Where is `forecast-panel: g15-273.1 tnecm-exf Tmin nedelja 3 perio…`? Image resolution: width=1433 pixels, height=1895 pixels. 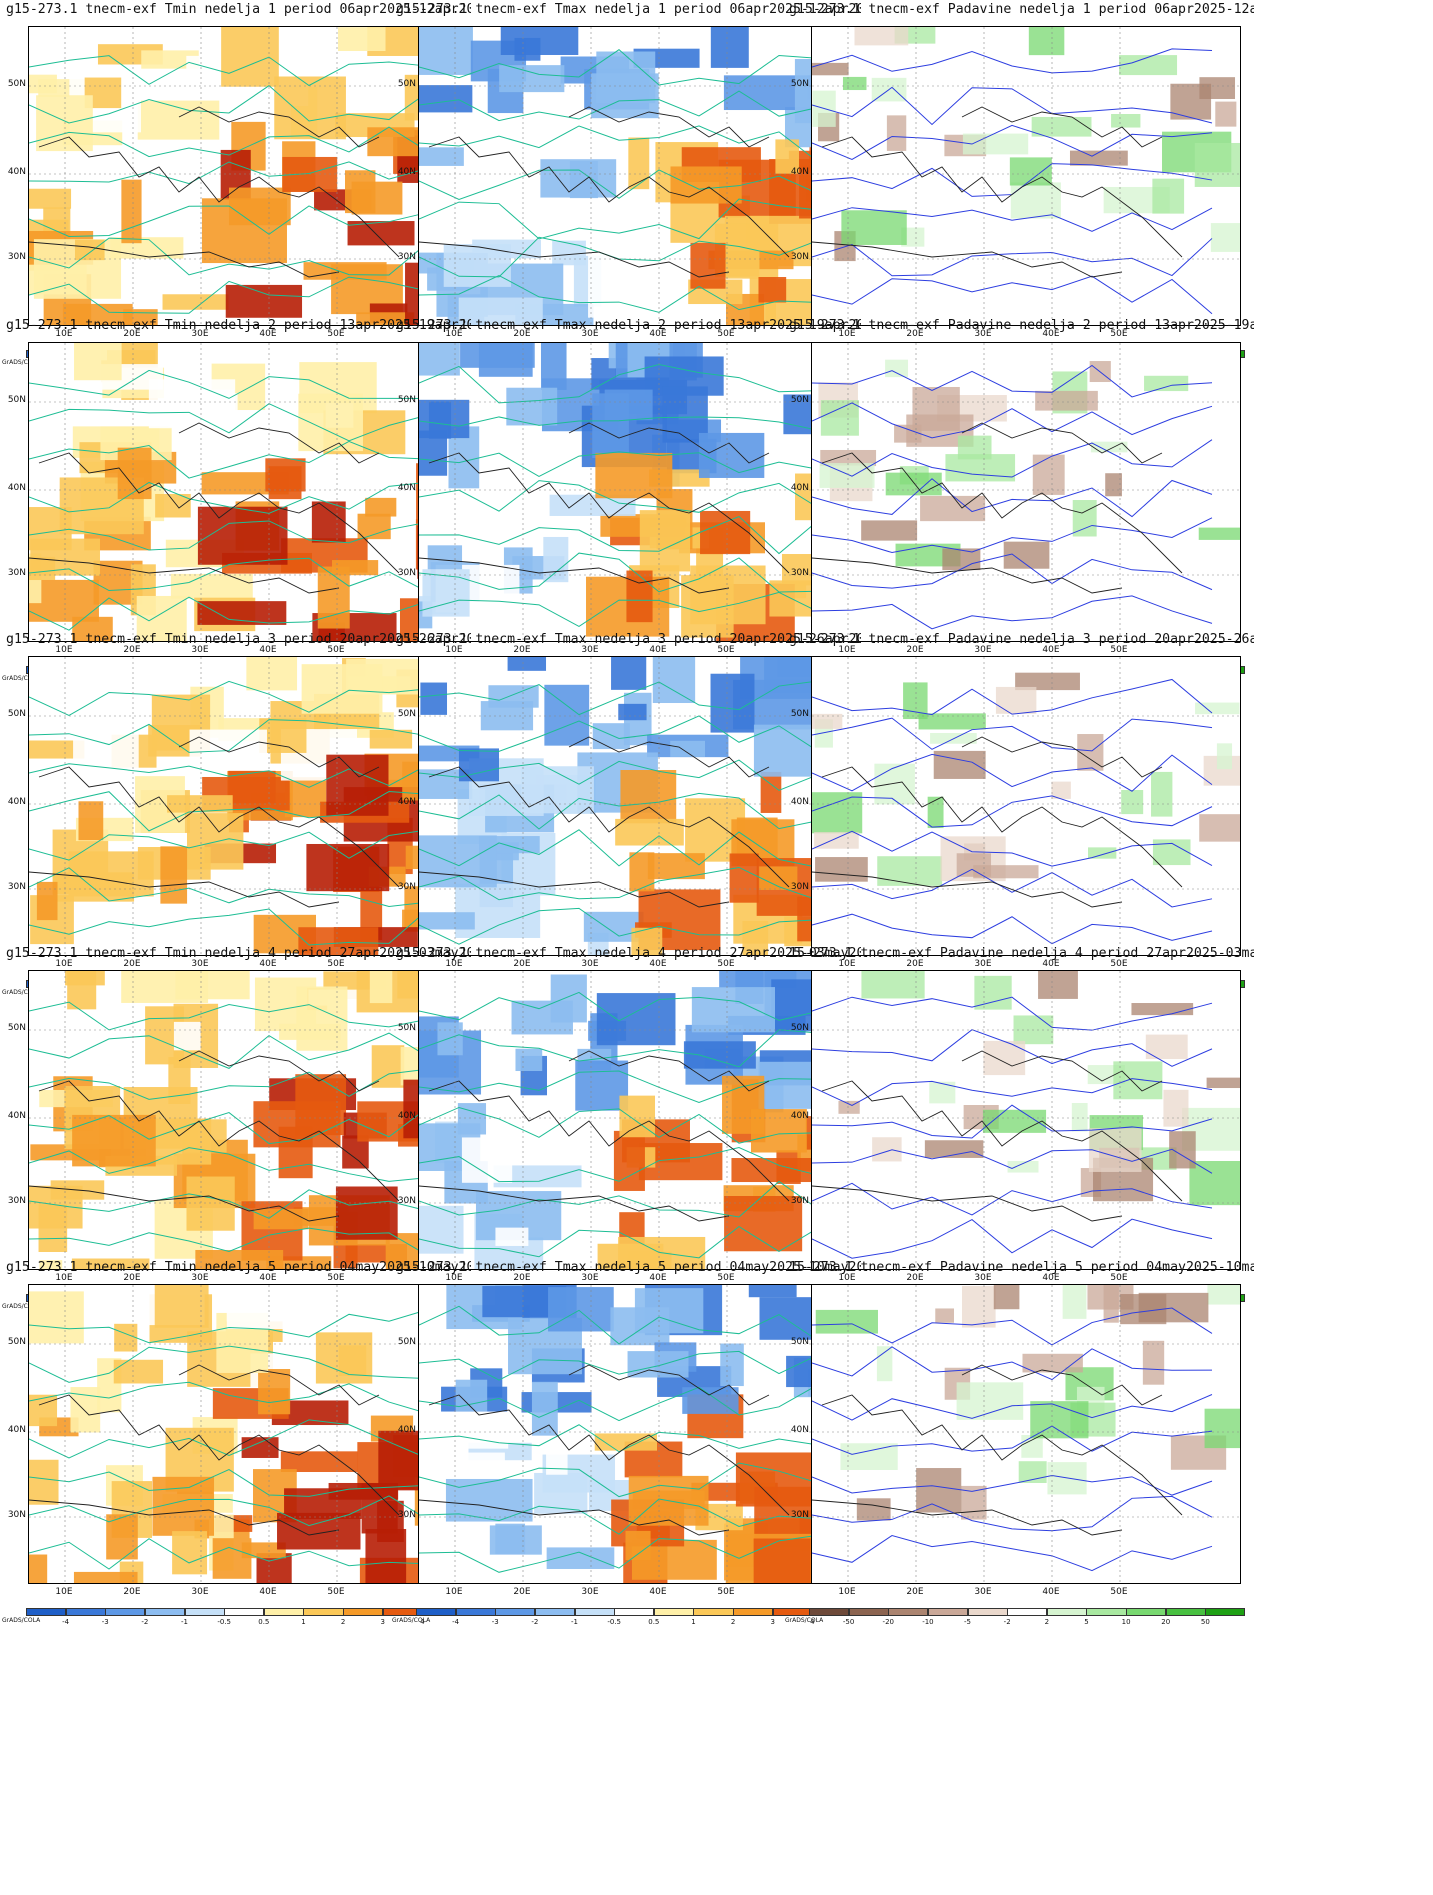
forecast-panel: g15-273.1 tnecm-exf Tmin nedelja 3 perio… is located at coordinates (235, 818).